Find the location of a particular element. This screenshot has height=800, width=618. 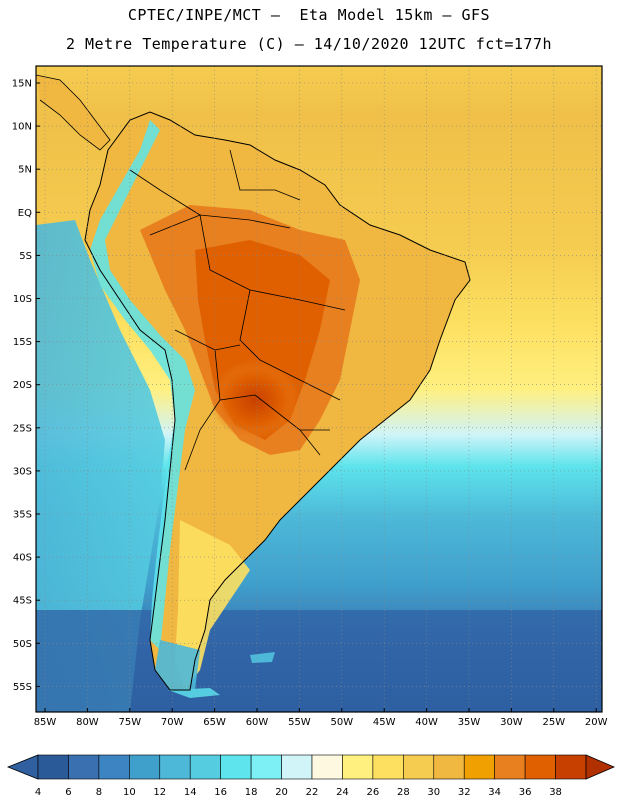

lon-label: 55W is located at coordinates (299, 722).